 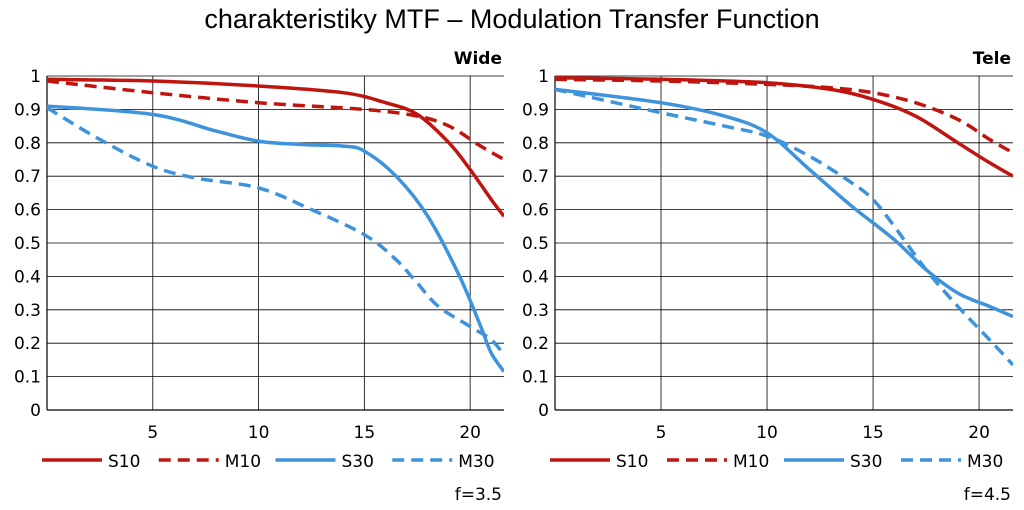 I want to click on aperture-footnote: f=4.5, so click(x=987, y=495).